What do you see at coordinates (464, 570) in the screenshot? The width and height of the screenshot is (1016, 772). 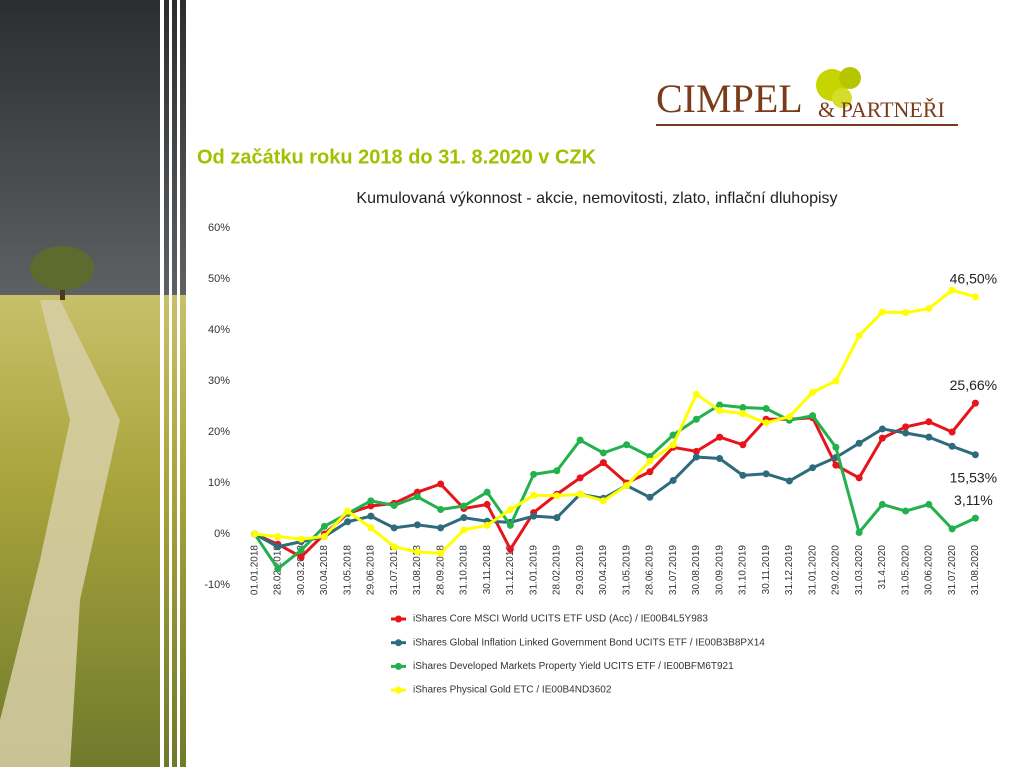 I see `x-tick-label: 31.10.2018` at bounding box center [464, 570].